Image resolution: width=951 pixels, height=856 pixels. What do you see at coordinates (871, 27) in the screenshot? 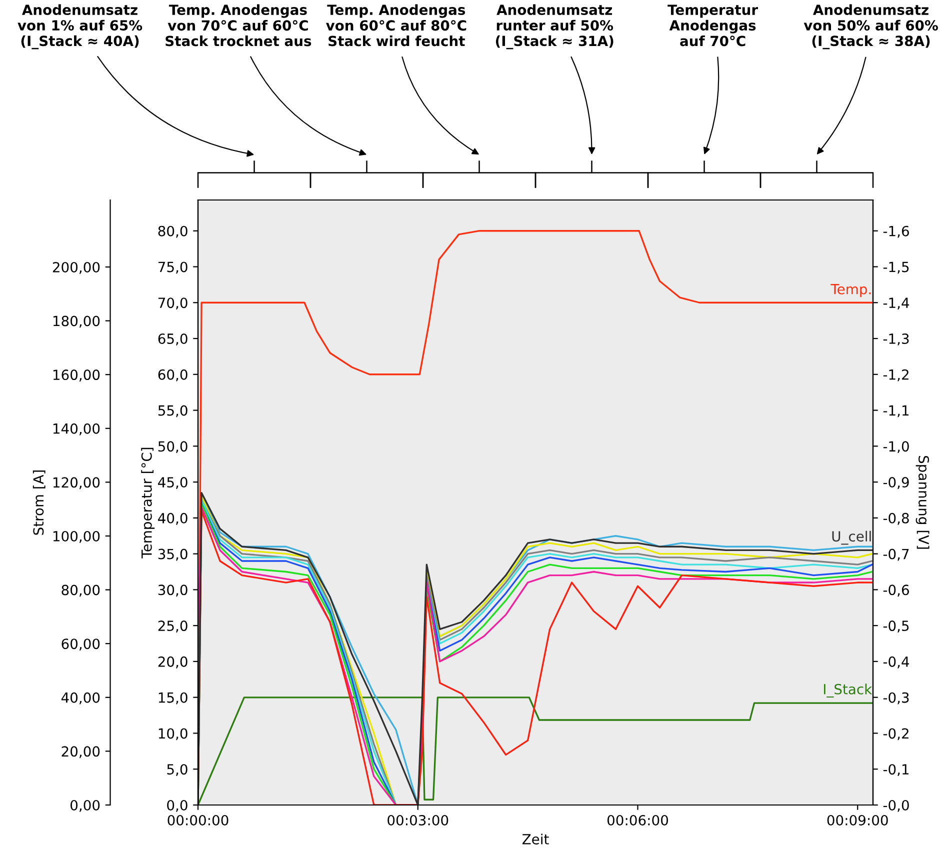
I see `text: Anodenumsatz von 50% auf 60% (I_Stack ≈ 38A)` at bounding box center [871, 27].